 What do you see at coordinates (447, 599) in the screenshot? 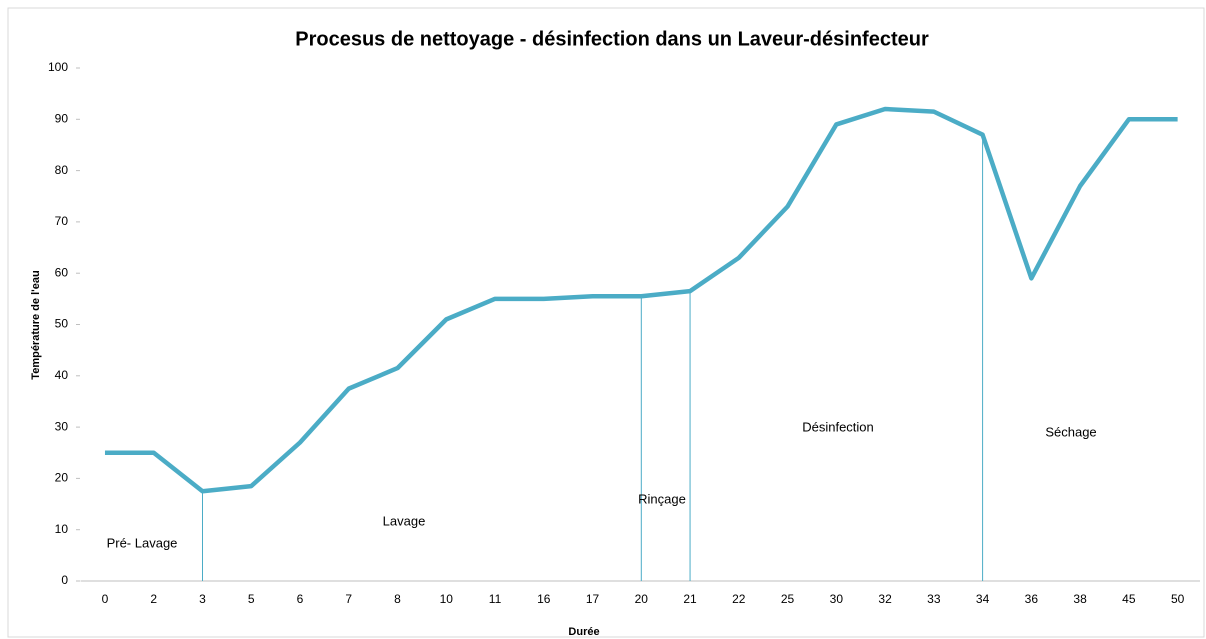
I see `x-tick-label: 10` at bounding box center [447, 599].